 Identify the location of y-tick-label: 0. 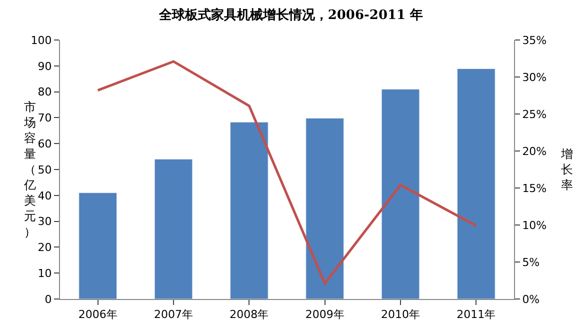
(48, 299).